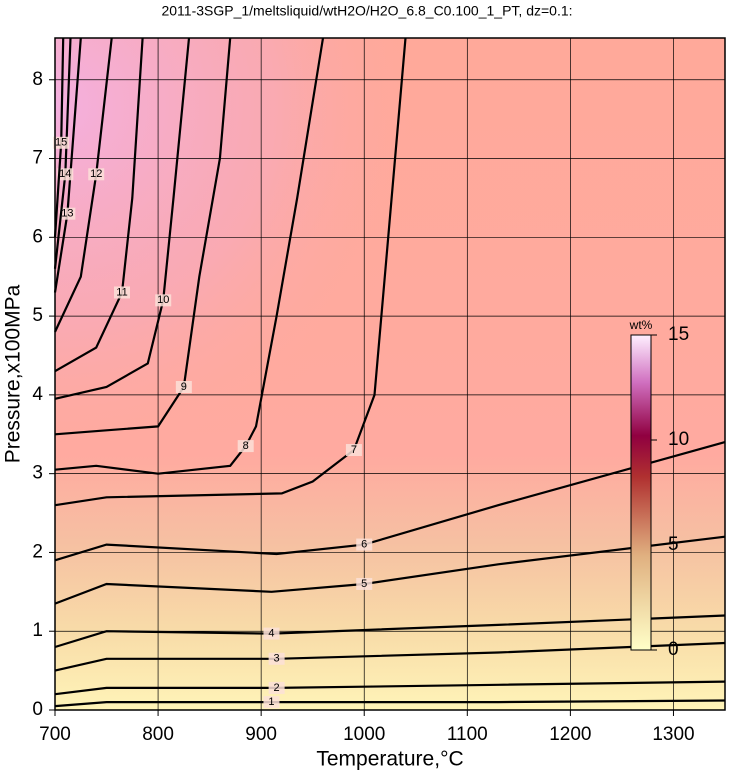 Image resolution: width=734 pixels, height=776 pixels. Describe the element at coordinates (55, 734) in the screenshot. I see `x-tick-label: 700` at that location.